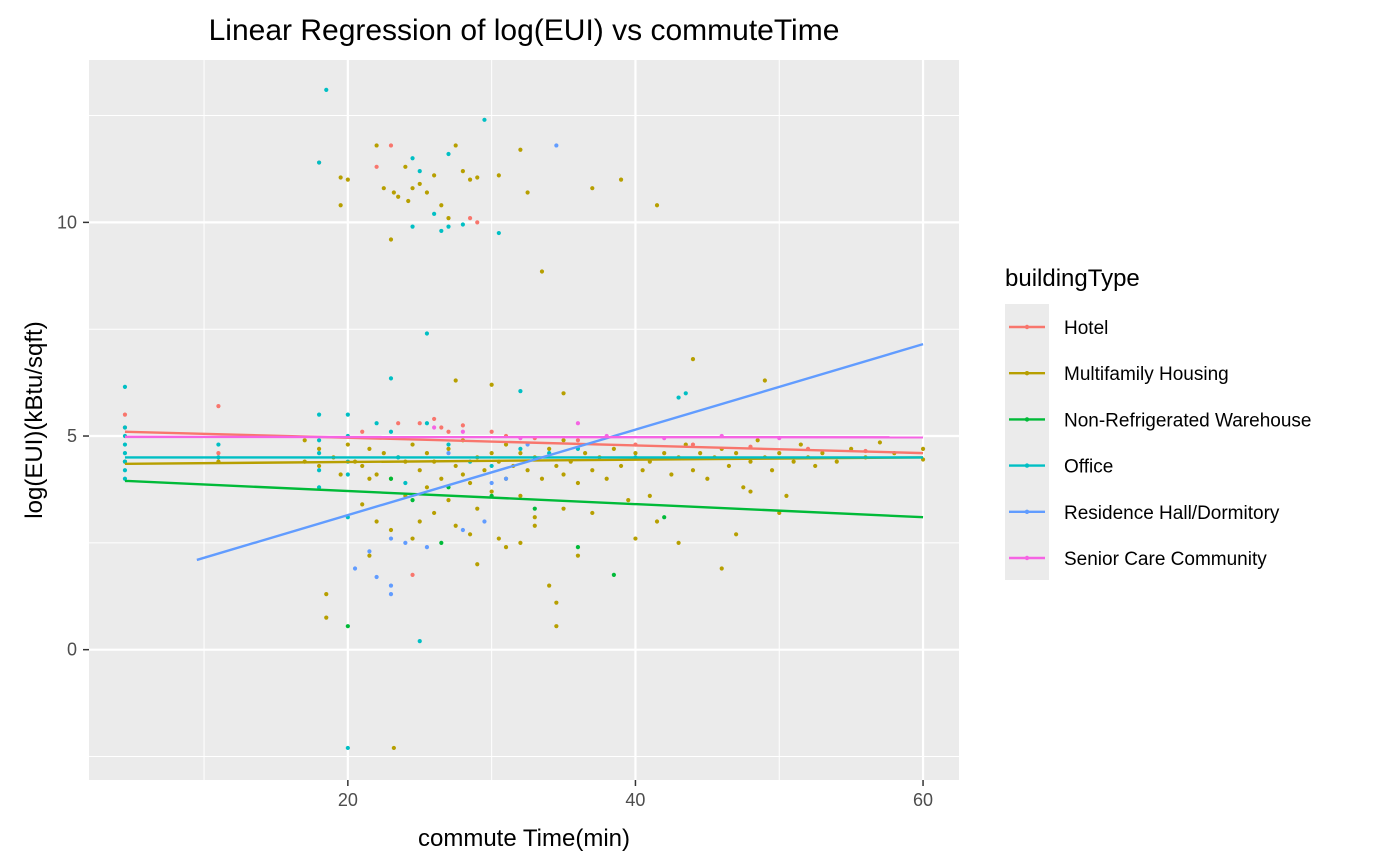 This screenshot has height=865, width=1400. Describe the element at coordinates (560, 452) in the screenshot. I see `regression-line` at that location.